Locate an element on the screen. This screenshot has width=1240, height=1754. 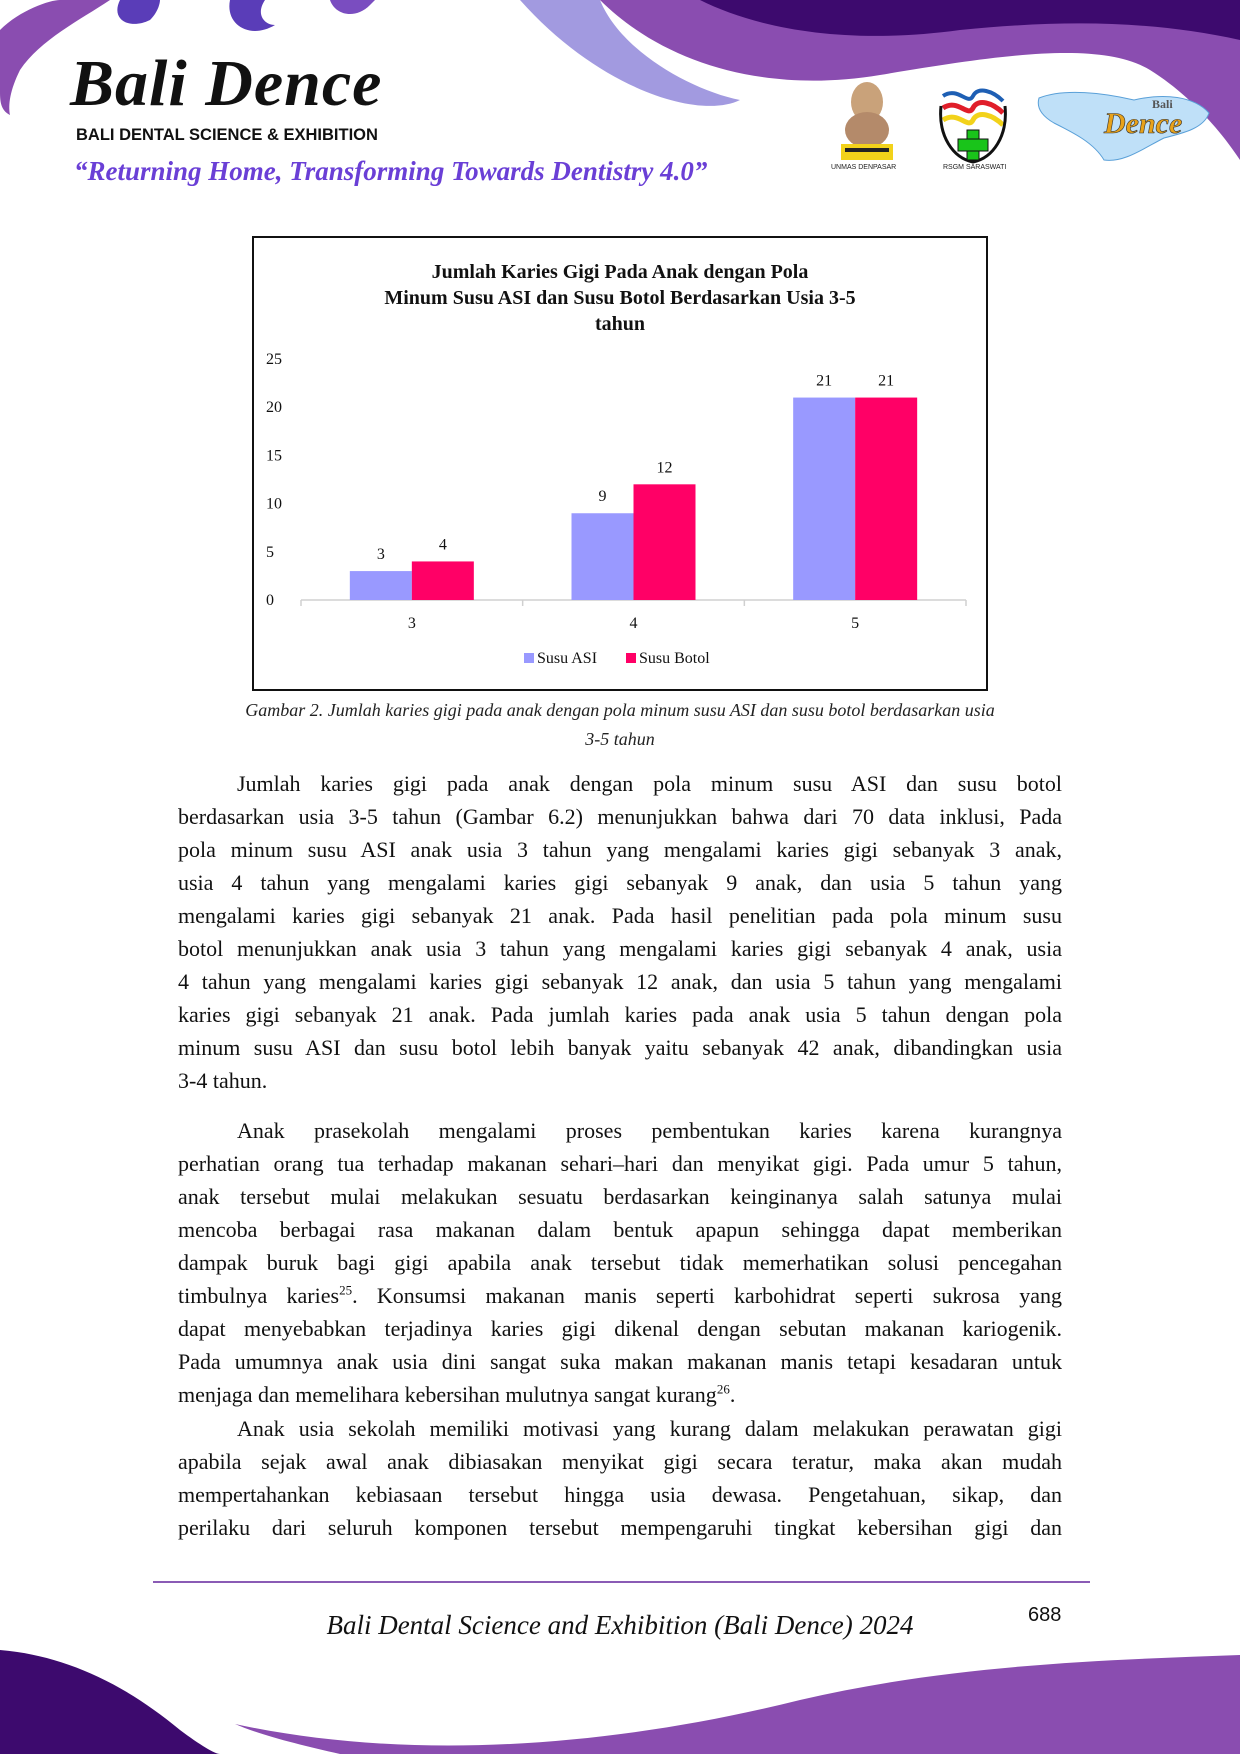
bali-island-map-icon: Dence Bali is located at coordinates (1123, 126).